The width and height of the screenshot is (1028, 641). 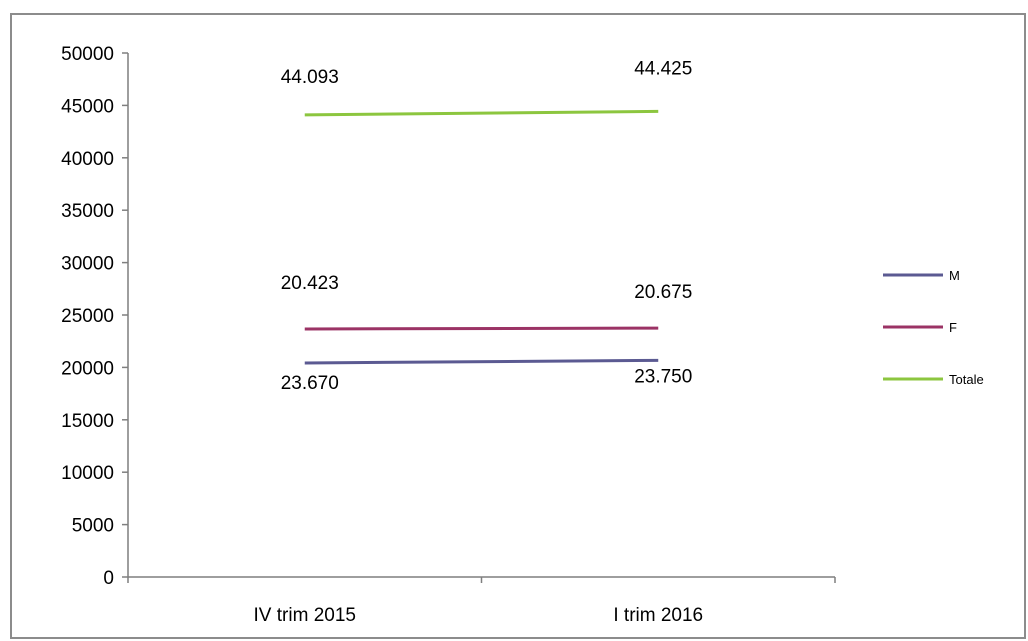 What do you see at coordinates (933, 327) in the screenshot?
I see `legend: M F Totale` at bounding box center [933, 327].